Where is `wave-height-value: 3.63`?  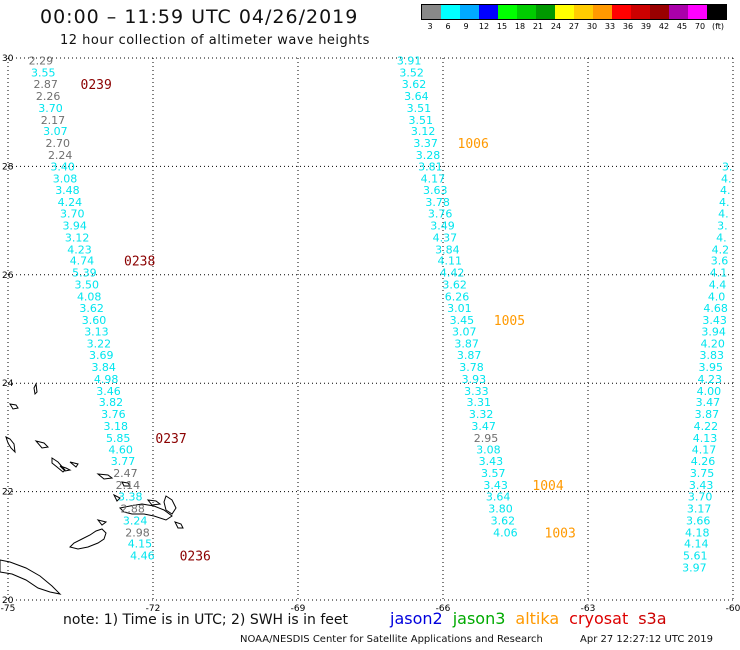
wave-height-value: 3.63 is located at coordinates (435, 190).